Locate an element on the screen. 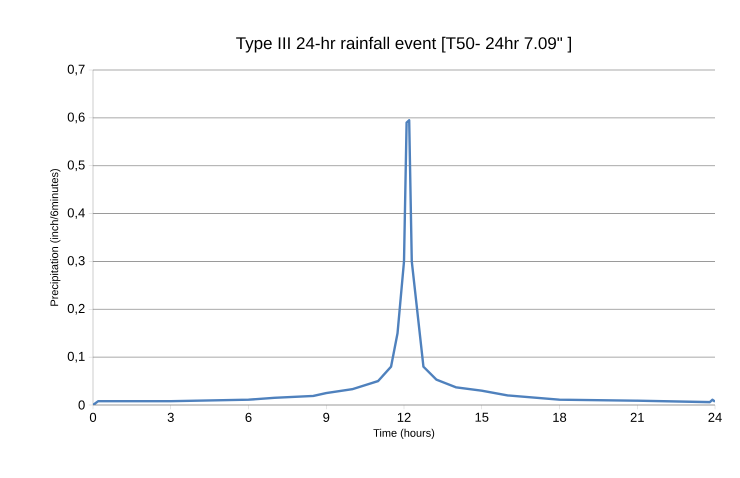  x-tick-label: 12 is located at coordinates (404, 417).